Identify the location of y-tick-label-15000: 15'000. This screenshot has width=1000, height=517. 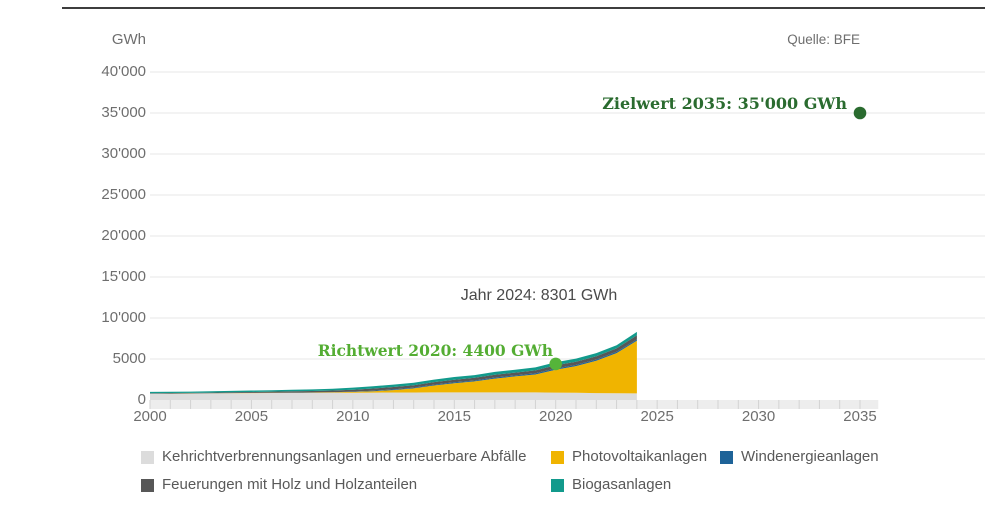
(123, 276).